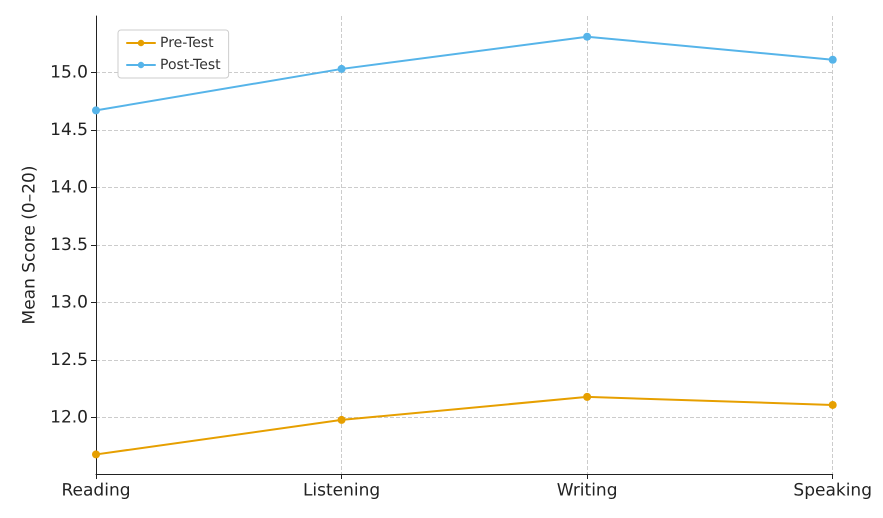  Describe the element at coordinates (69, 187) in the screenshot. I see `y-tick-label: 14.0` at that location.